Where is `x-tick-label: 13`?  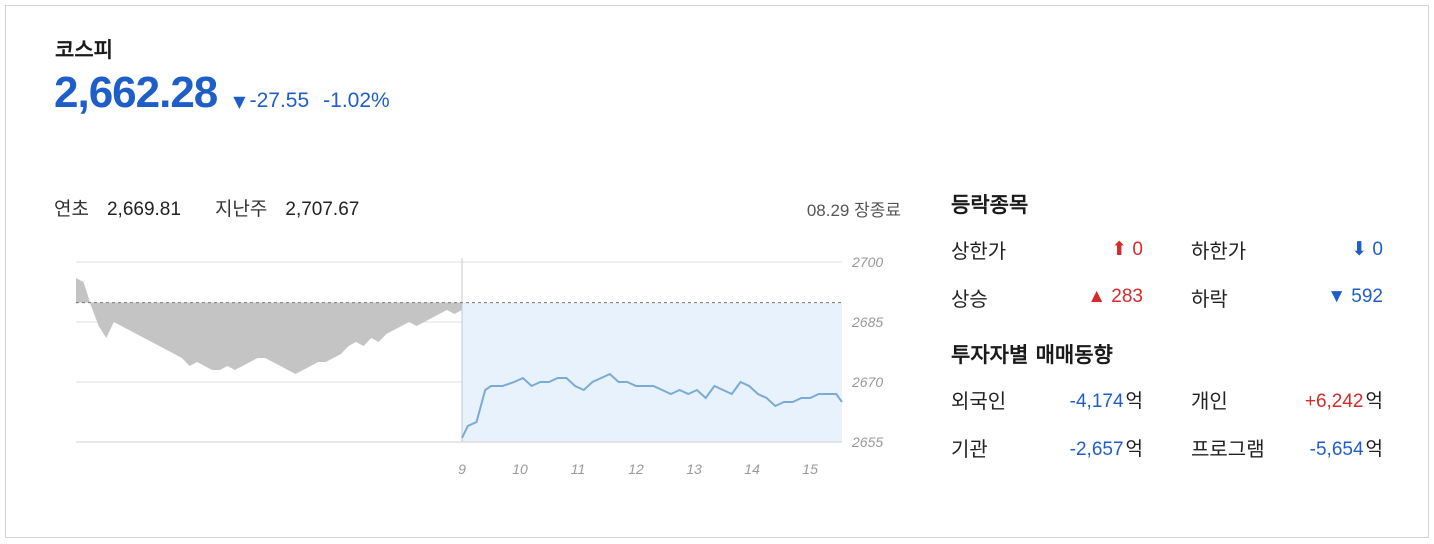 x-tick-label: 13 is located at coordinates (694, 469).